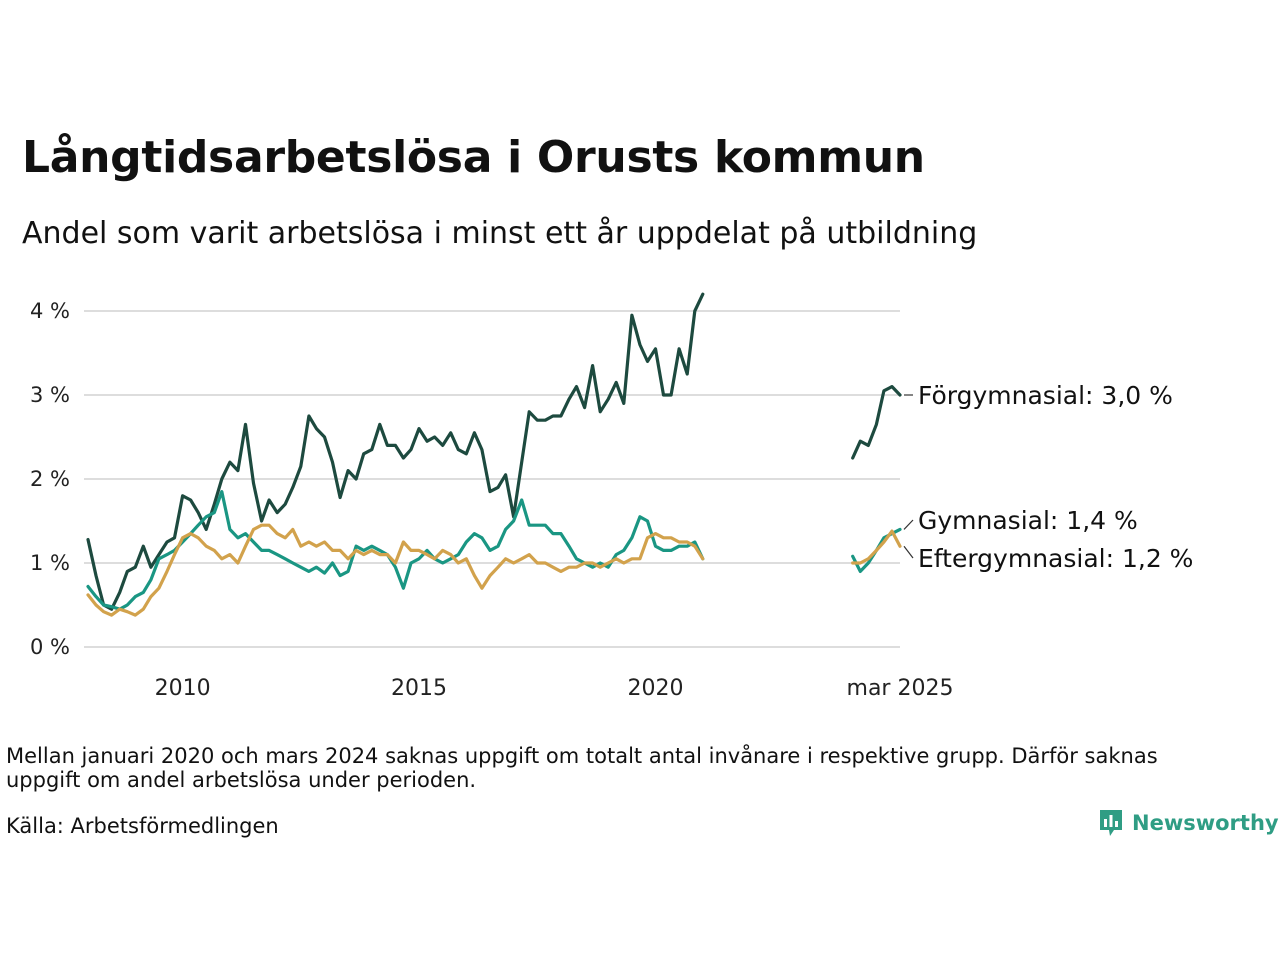 The image size is (1280, 960). I want to click on chart-title: Långtidsarbetslösa i Orusts kommun, so click(473, 157).